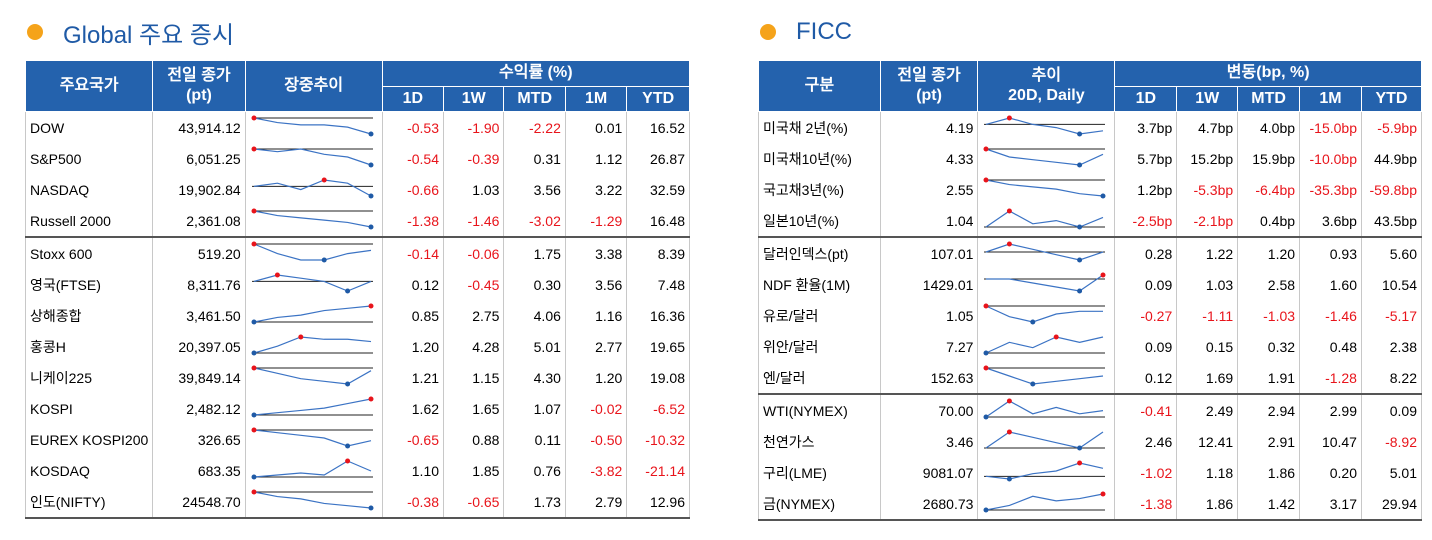  I want to click on row-close: 6,051.25, so click(199, 158).